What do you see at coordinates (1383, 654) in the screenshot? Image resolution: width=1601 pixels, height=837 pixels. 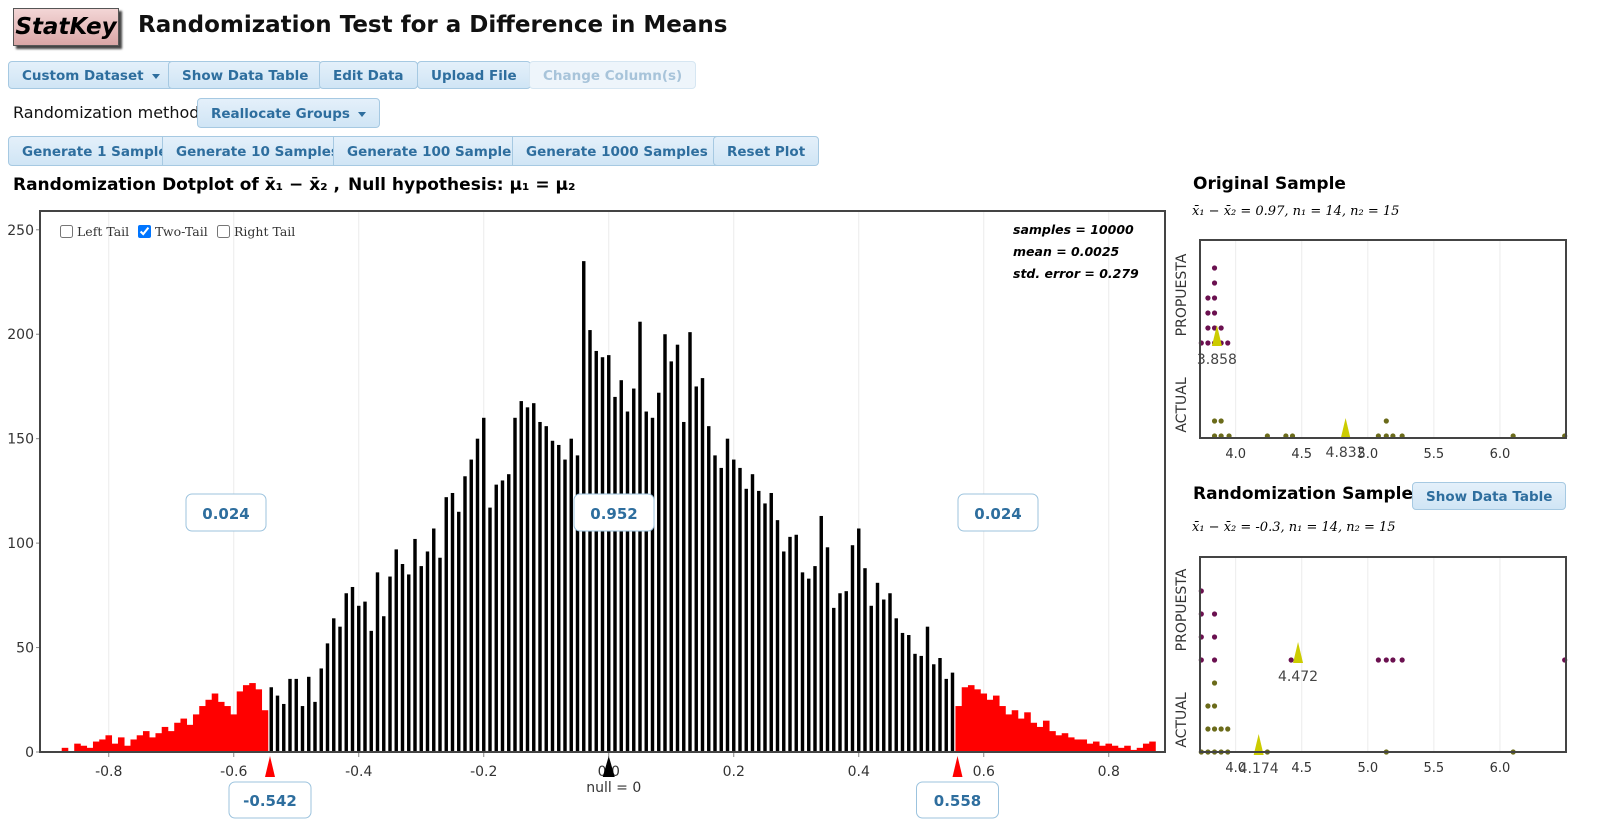 I see `plot-frame` at bounding box center [1383, 654].